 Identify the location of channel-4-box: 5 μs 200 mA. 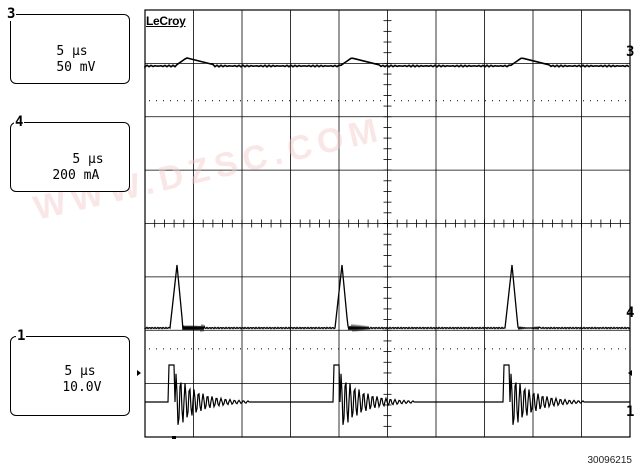
(70, 157).